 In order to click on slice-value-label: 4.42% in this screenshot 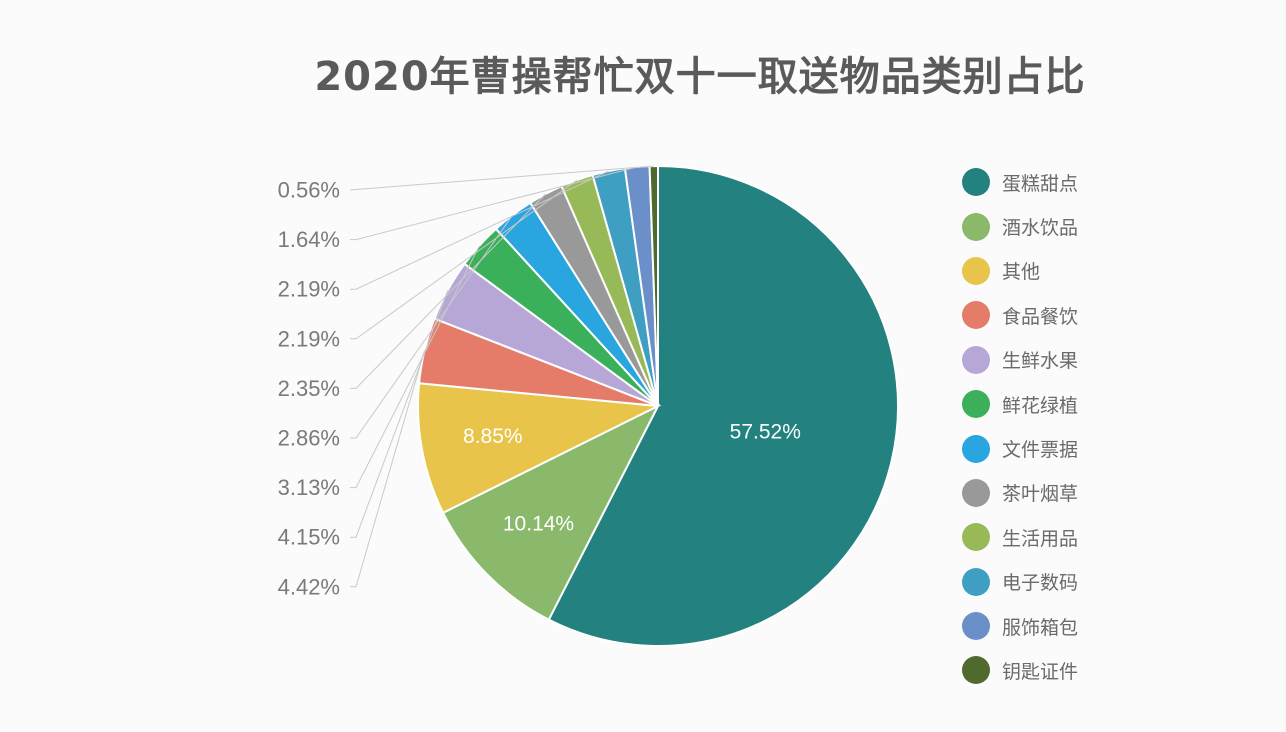, I will do `click(309, 586)`.